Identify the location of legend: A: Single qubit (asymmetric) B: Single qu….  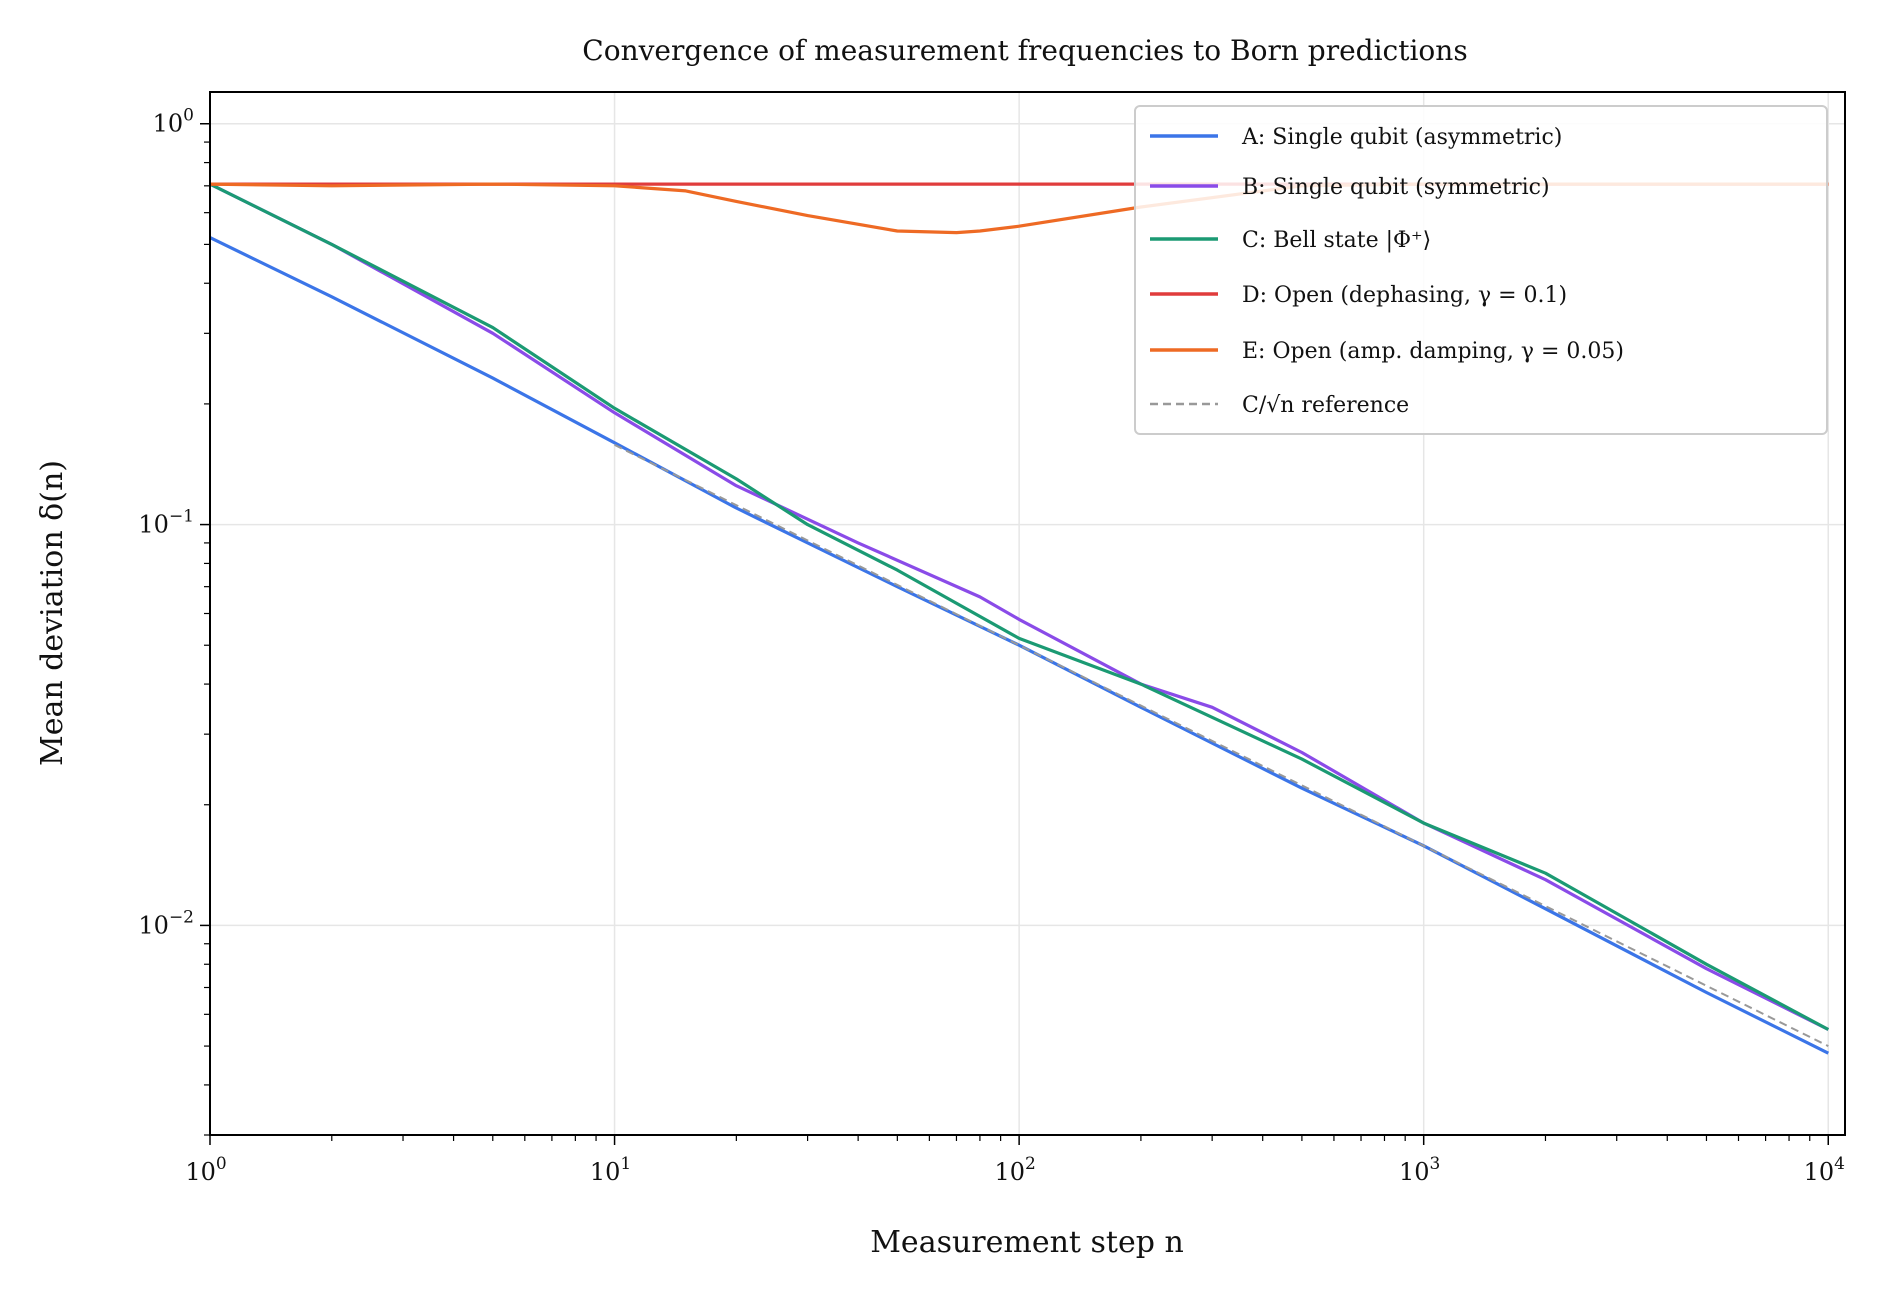
(1481, 270).